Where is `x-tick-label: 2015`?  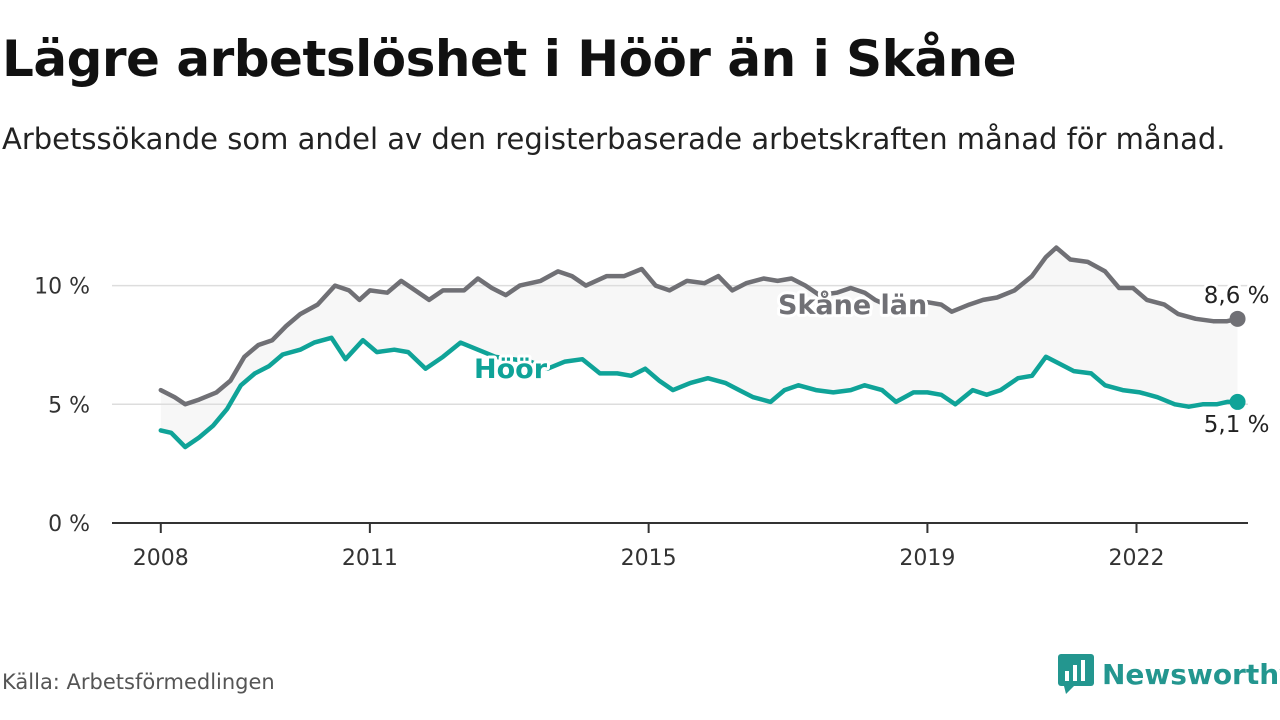 x-tick-label: 2015 is located at coordinates (649, 558).